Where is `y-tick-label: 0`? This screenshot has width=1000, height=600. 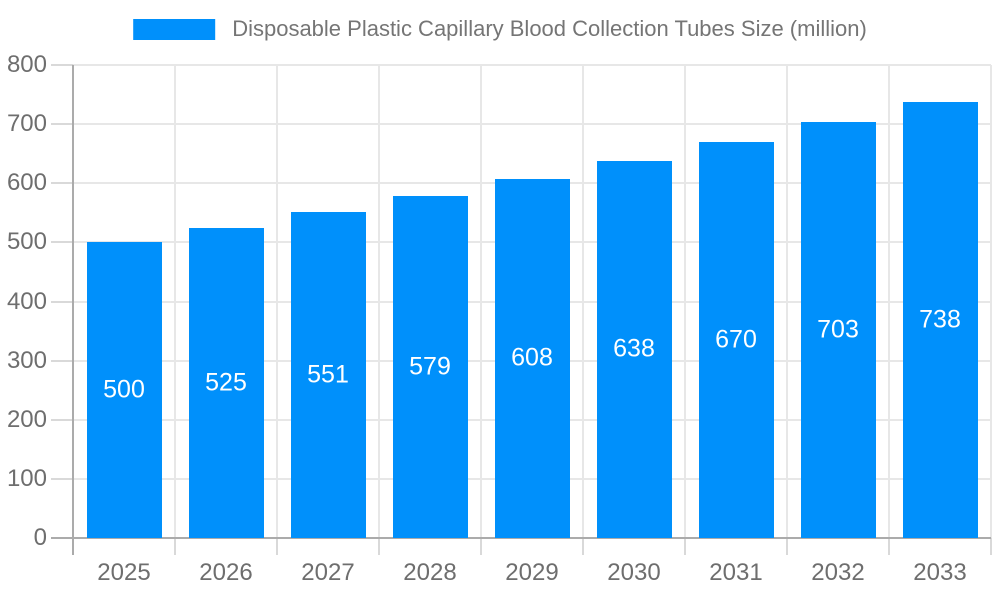
y-tick-label: 0 is located at coordinates (40, 537).